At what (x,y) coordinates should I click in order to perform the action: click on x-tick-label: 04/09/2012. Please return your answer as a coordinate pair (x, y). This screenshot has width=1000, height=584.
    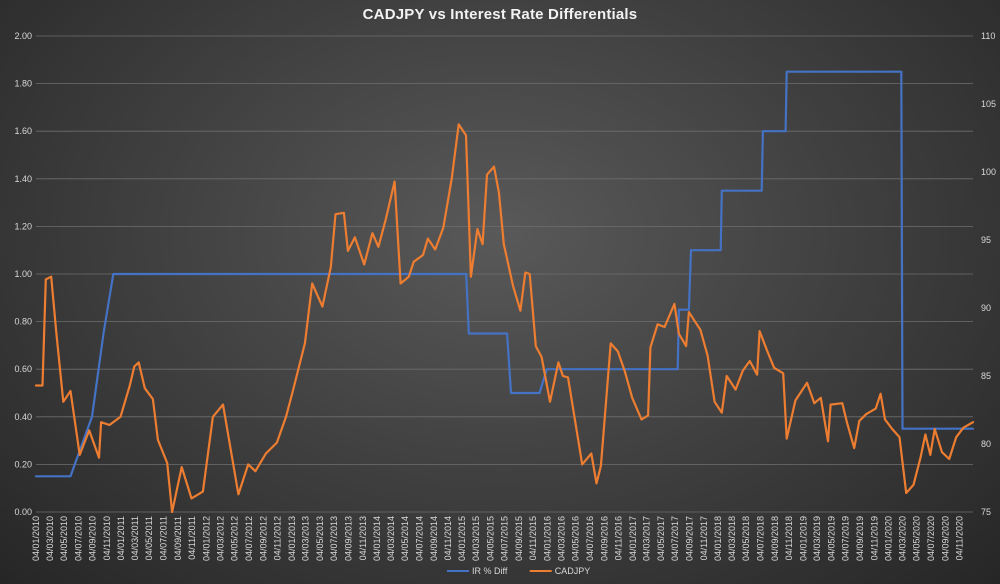
    Looking at the image, I should click on (263, 538).